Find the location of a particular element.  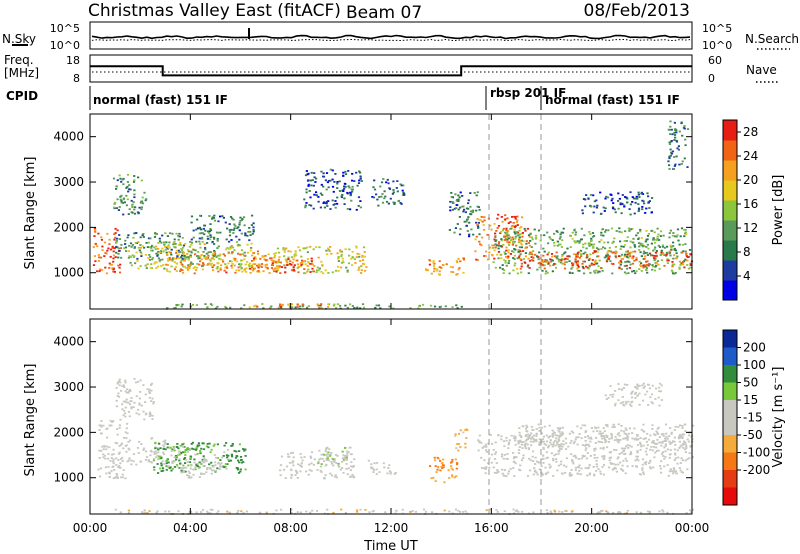

velocity-colorbar-tick-label: -200 is located at coordinates (756, 470).